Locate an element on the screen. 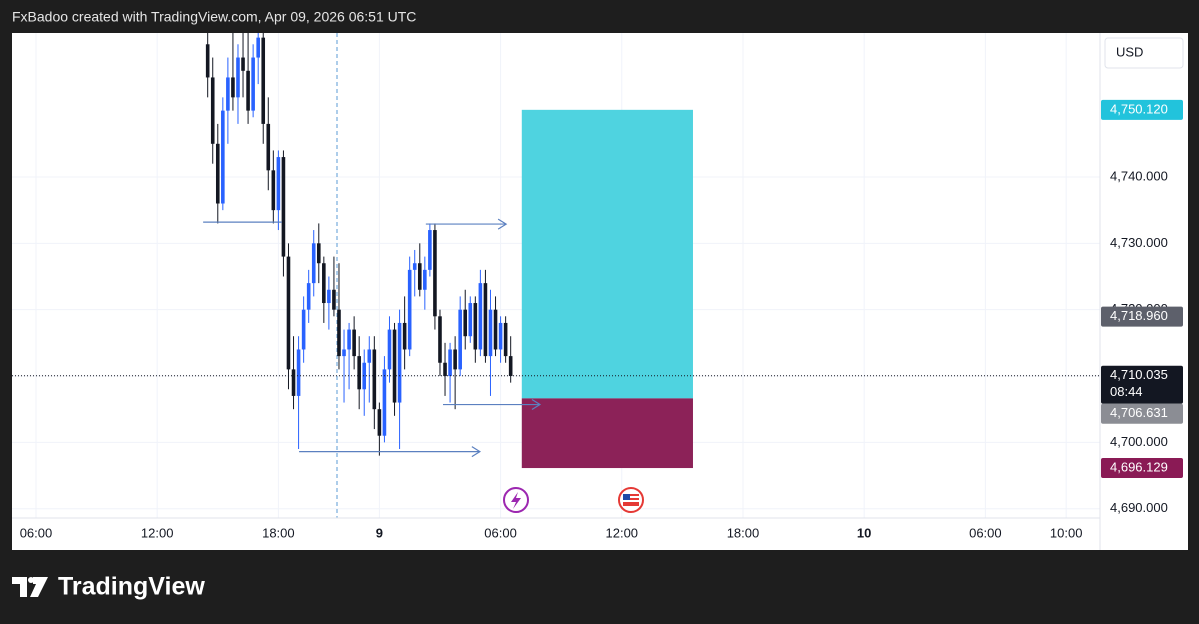  target-zone is located at coordinates (607, 254).